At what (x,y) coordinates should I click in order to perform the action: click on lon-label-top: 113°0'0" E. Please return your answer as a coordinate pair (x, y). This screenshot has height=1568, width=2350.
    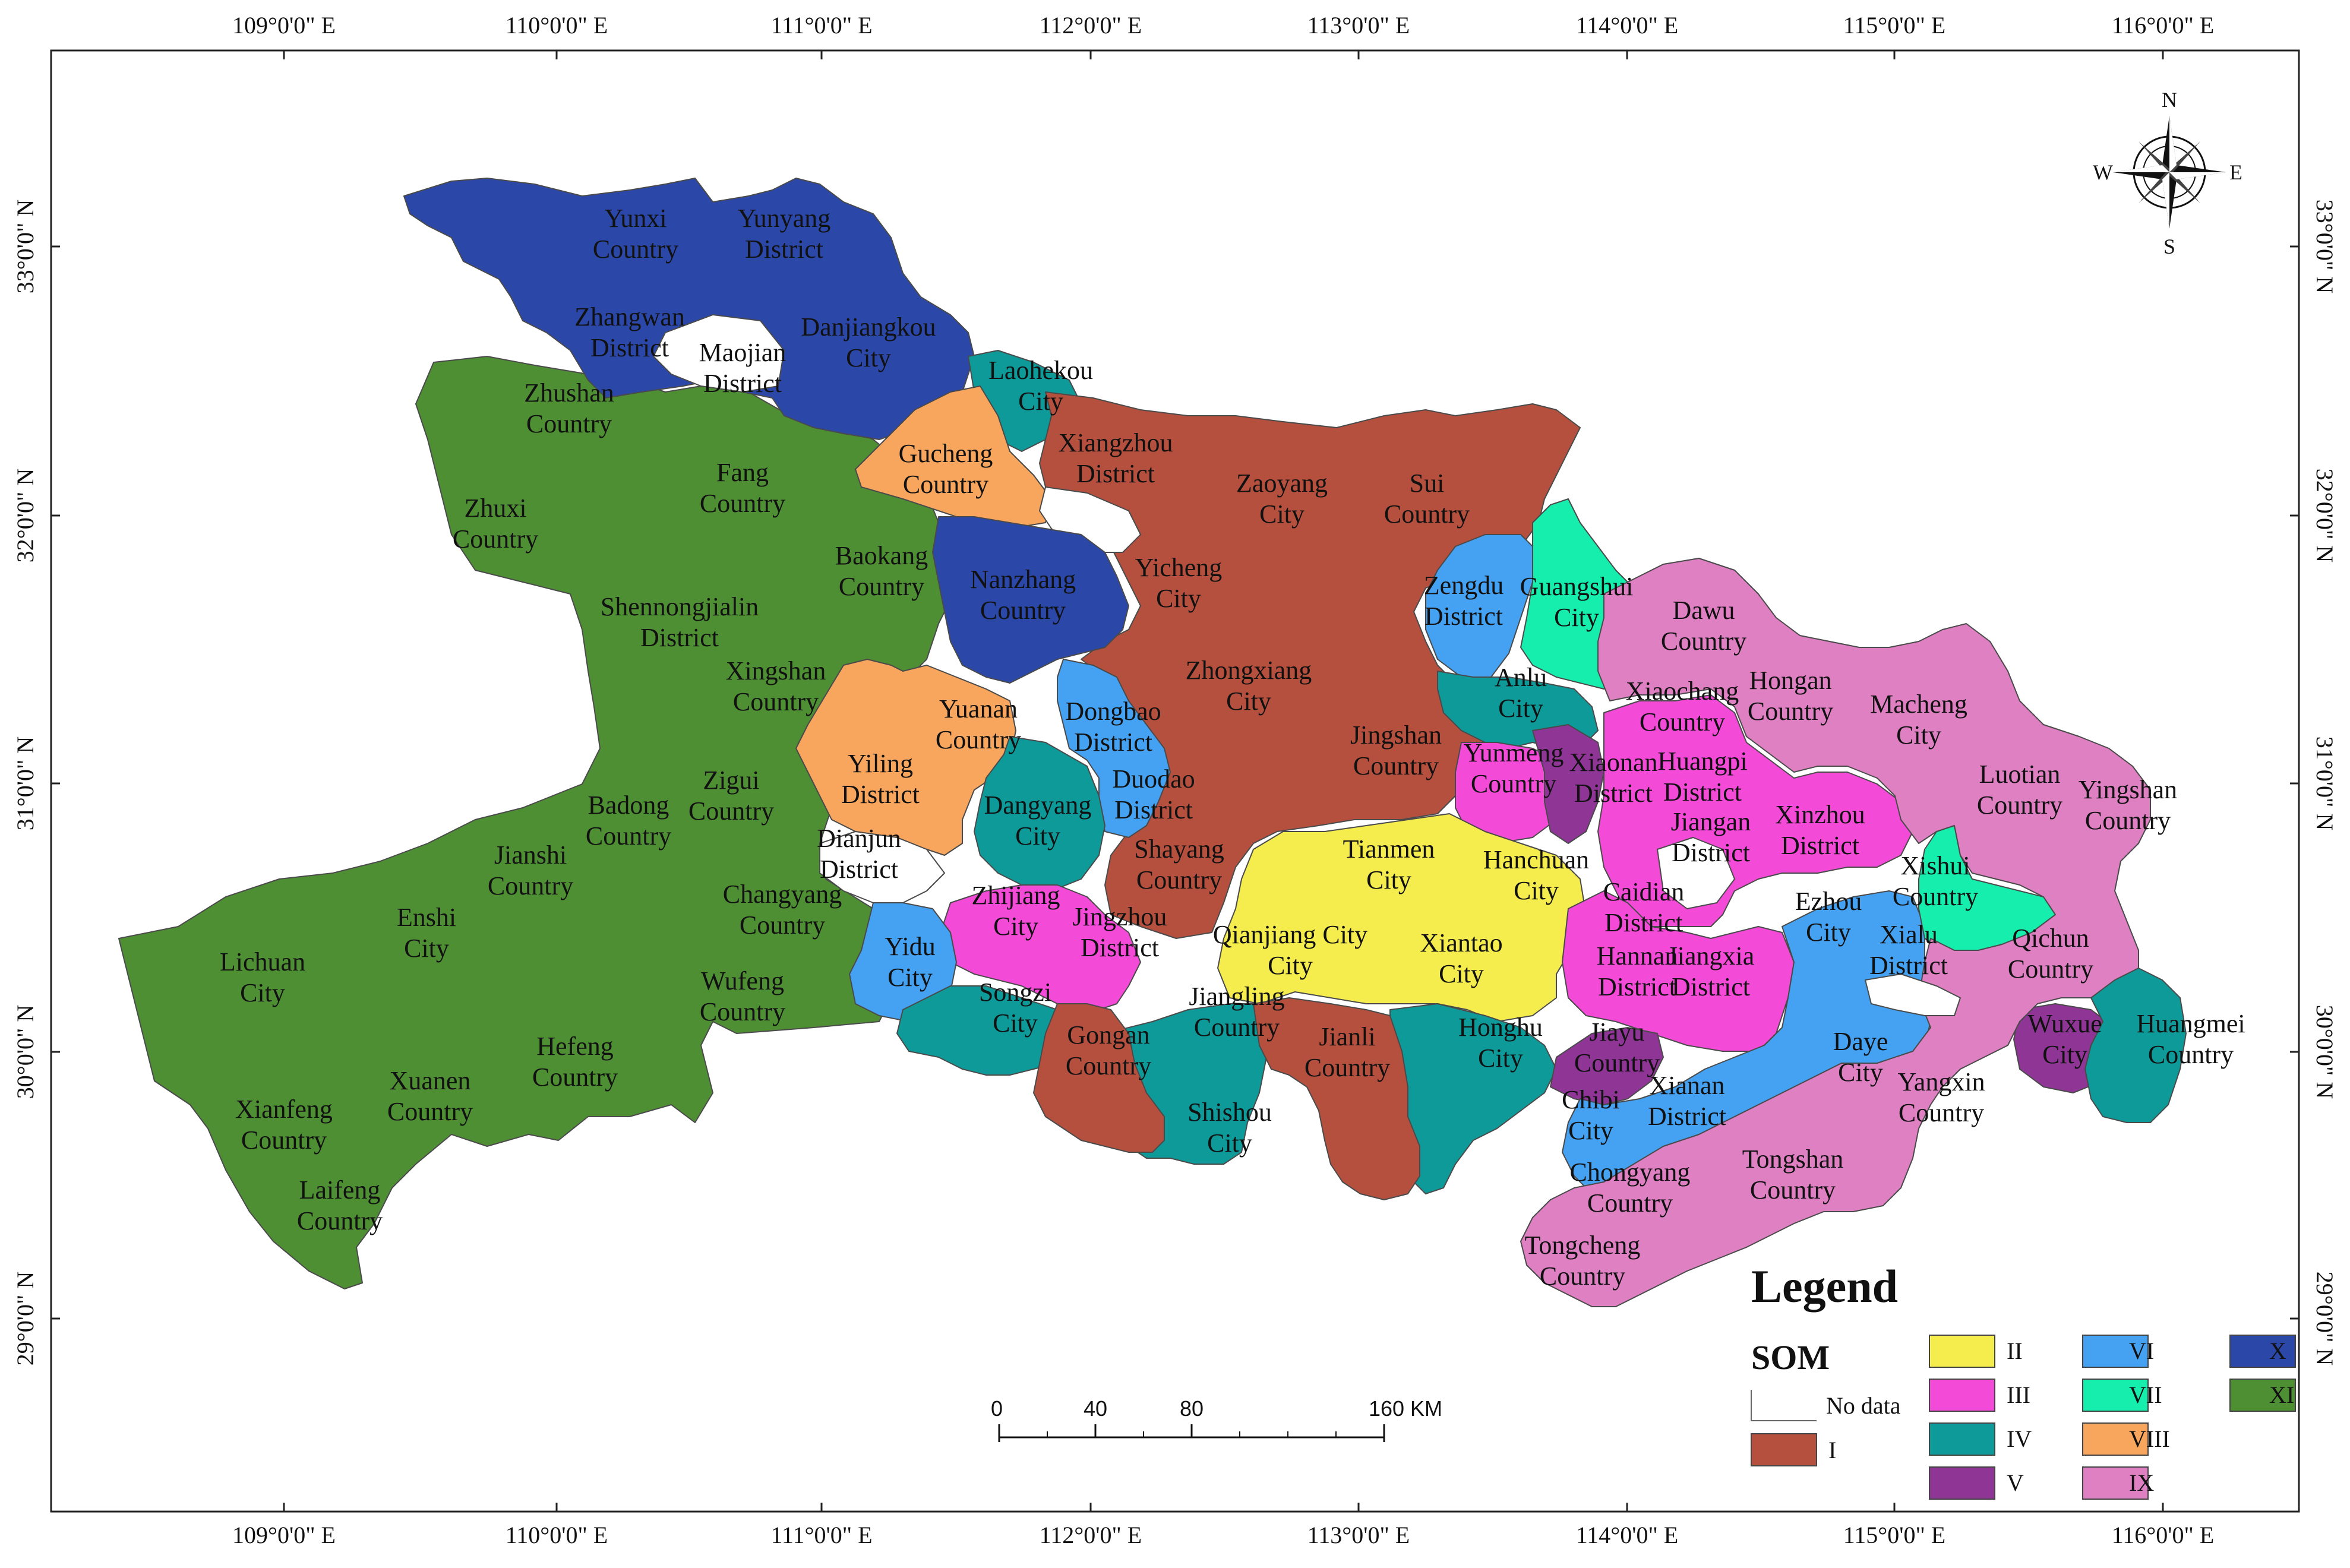
    Looking at the image, I should click on (1358, 26).